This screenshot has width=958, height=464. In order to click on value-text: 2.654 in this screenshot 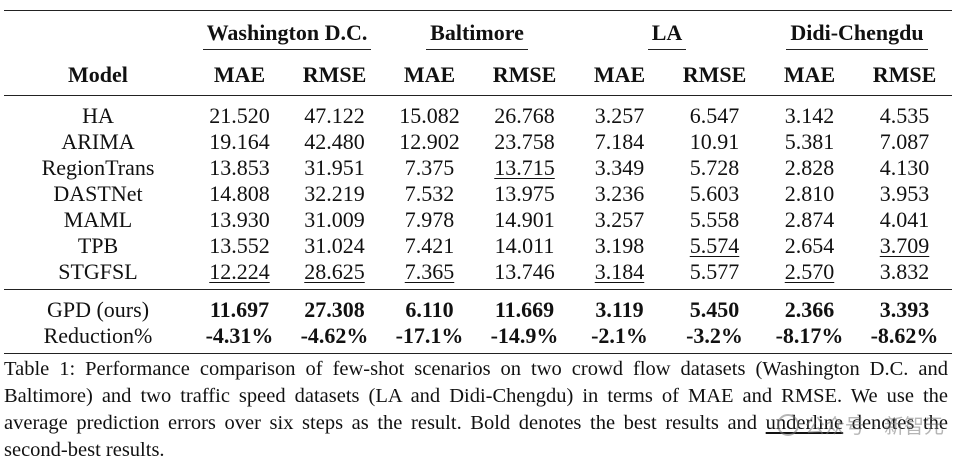, I will do `click(809, 245)`.